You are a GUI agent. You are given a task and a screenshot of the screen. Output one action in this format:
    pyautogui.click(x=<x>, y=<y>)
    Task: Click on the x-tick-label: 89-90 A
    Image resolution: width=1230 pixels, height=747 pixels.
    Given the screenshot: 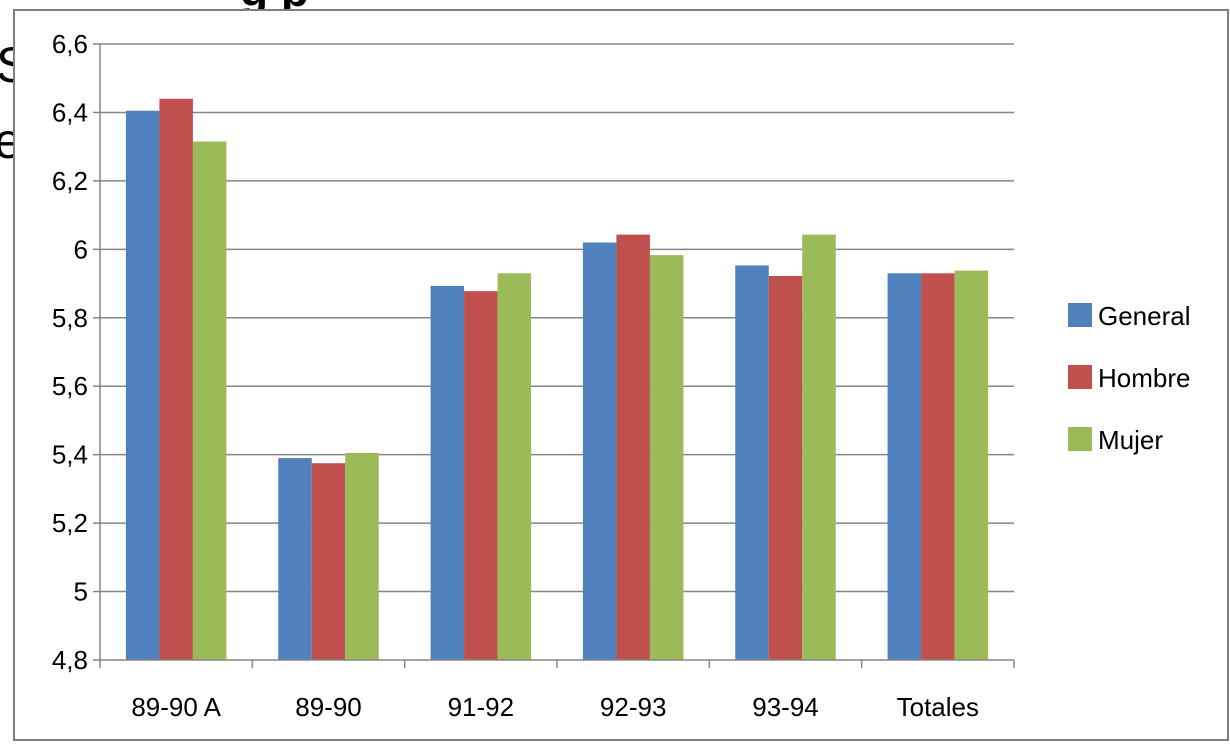 What is the action you would take?
    pyautogui.click(x=176, y=707)
    